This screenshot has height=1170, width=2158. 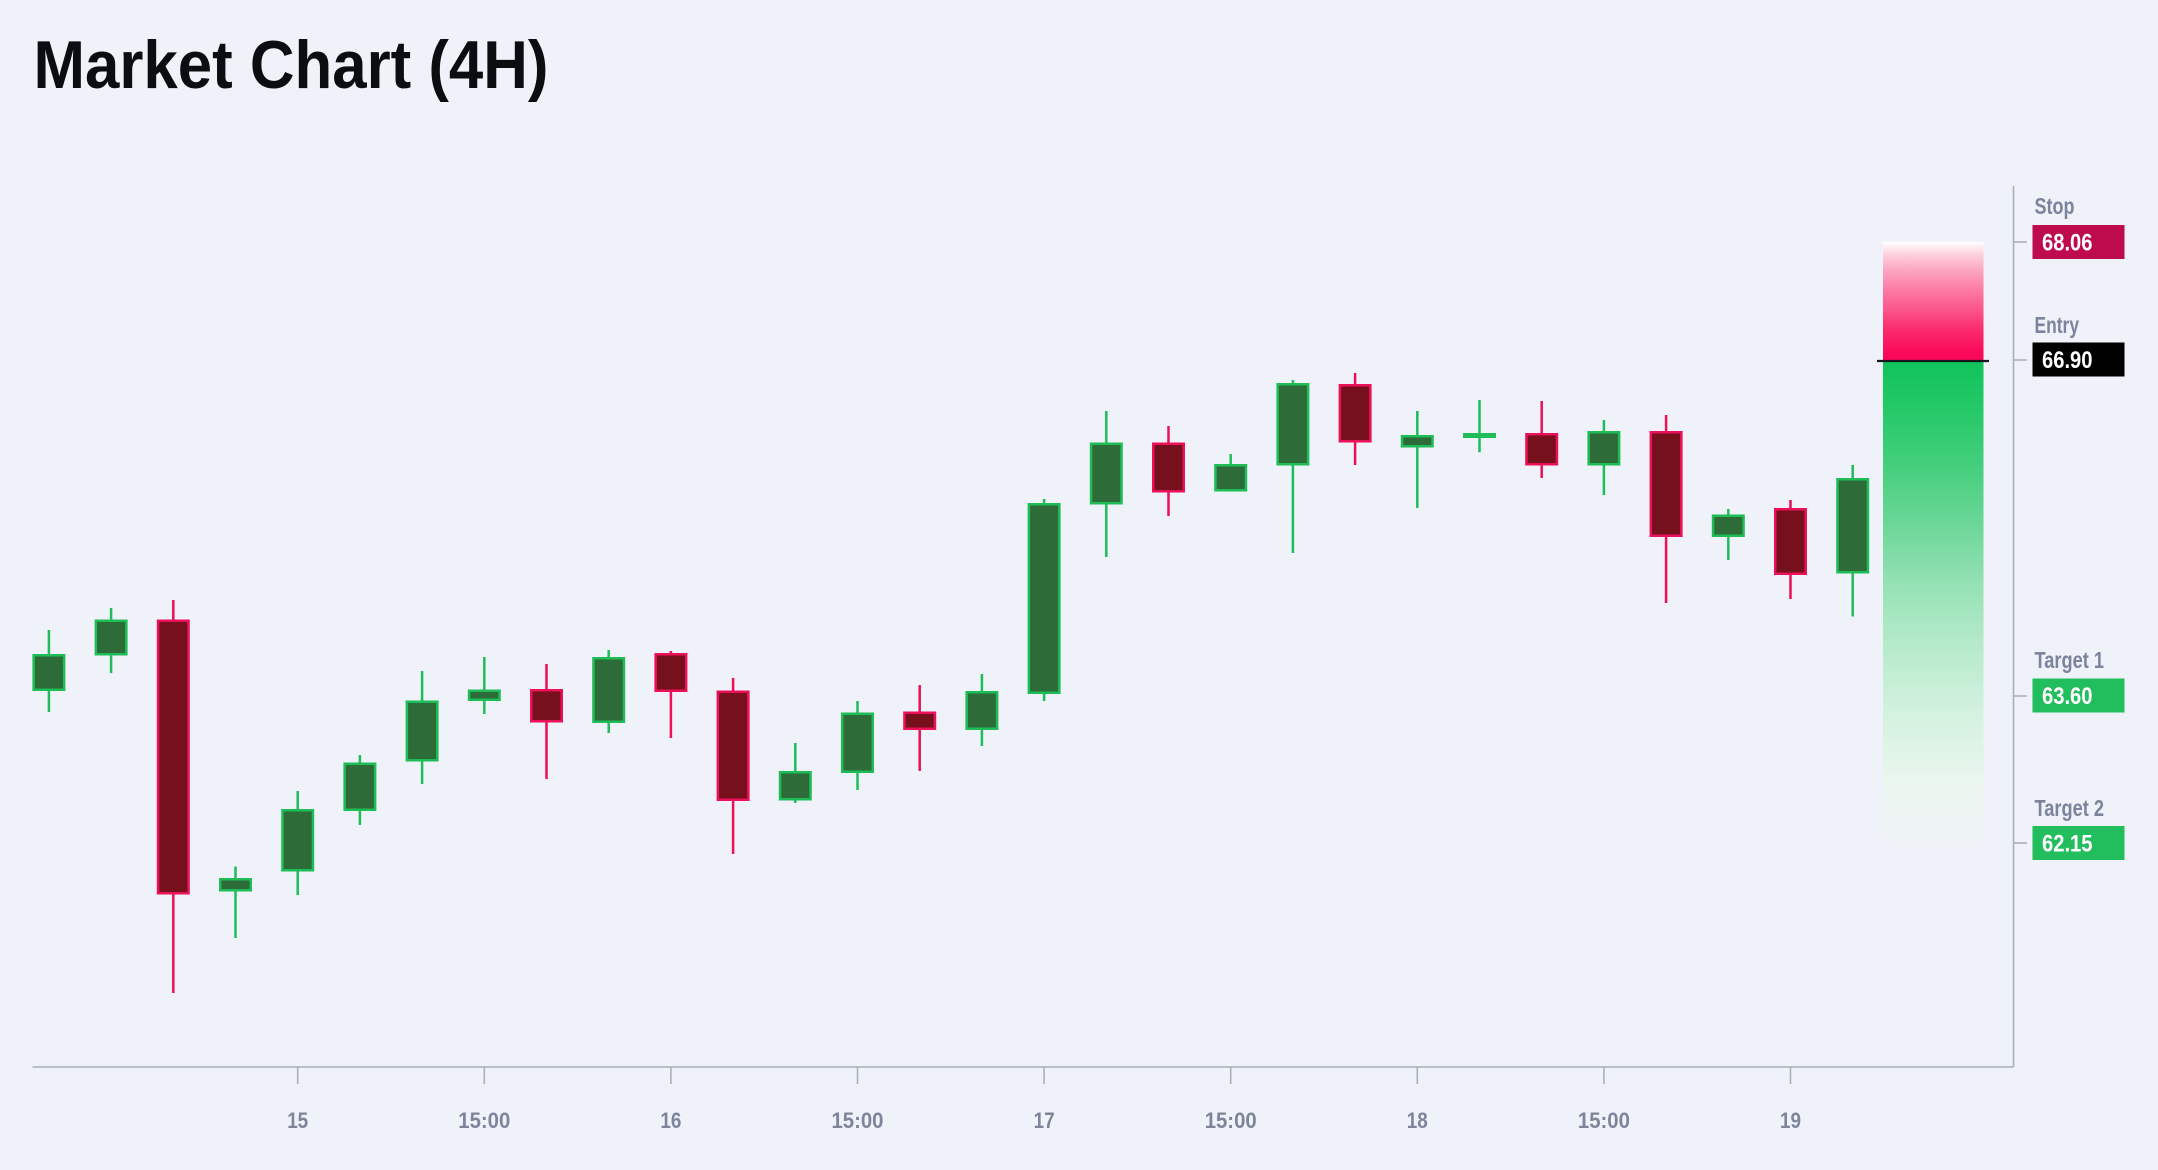 What do you see at coordinates (2067, 360) in the screenshot?
I see `svg-text: 66.90` at bounding box center [2067, 360].